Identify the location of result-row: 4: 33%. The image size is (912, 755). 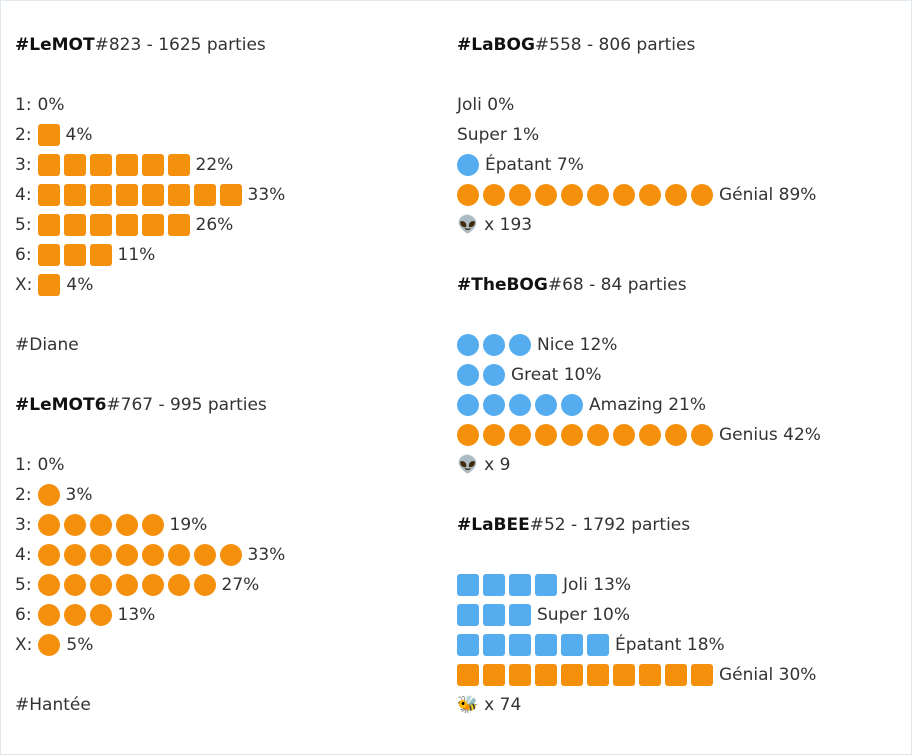
(150, 555).